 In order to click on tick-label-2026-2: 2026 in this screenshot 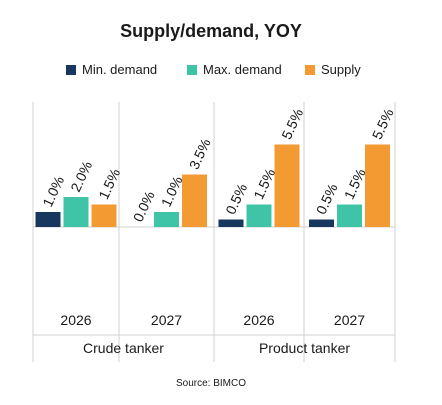, I will do `click(258, 320)`.